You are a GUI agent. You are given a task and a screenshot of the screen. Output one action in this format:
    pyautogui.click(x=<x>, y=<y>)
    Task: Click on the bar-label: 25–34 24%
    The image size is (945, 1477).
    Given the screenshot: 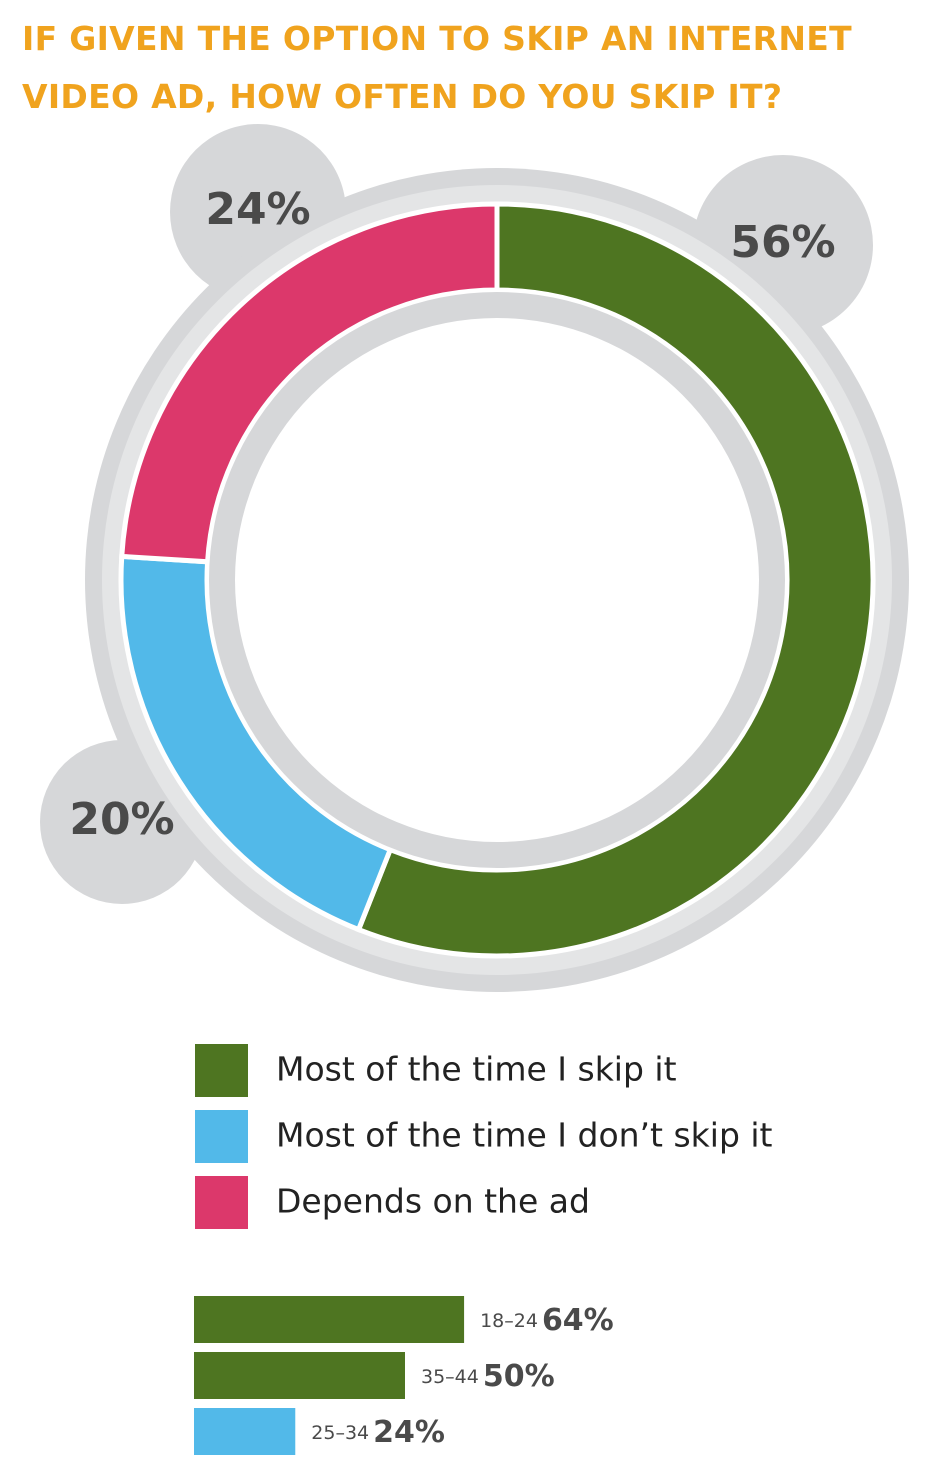 What is the action you would take?
    pyautogui.click(x=378, y=1432)
    